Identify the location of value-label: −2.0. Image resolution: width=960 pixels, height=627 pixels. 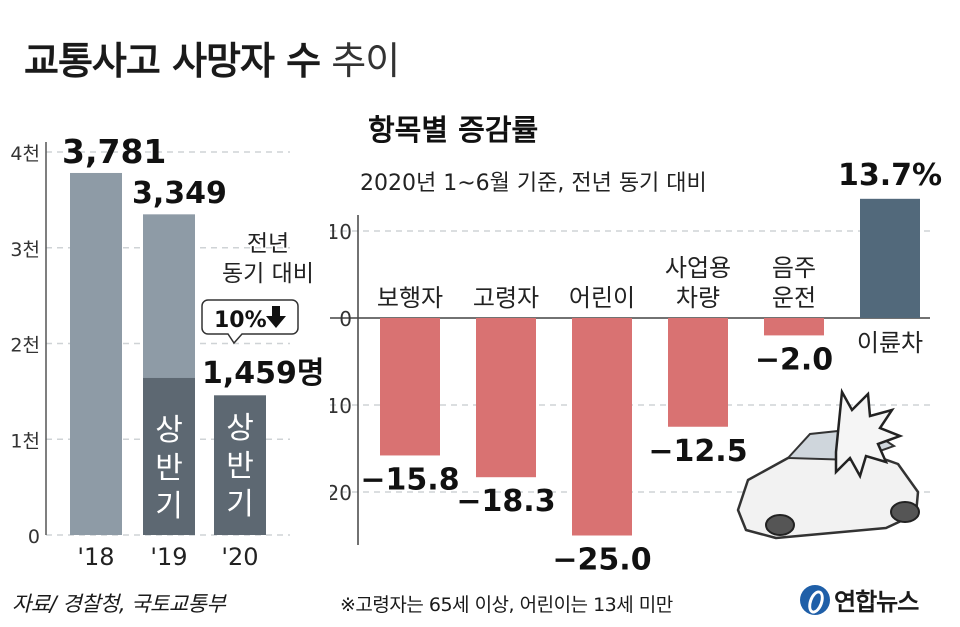
(794, 359).